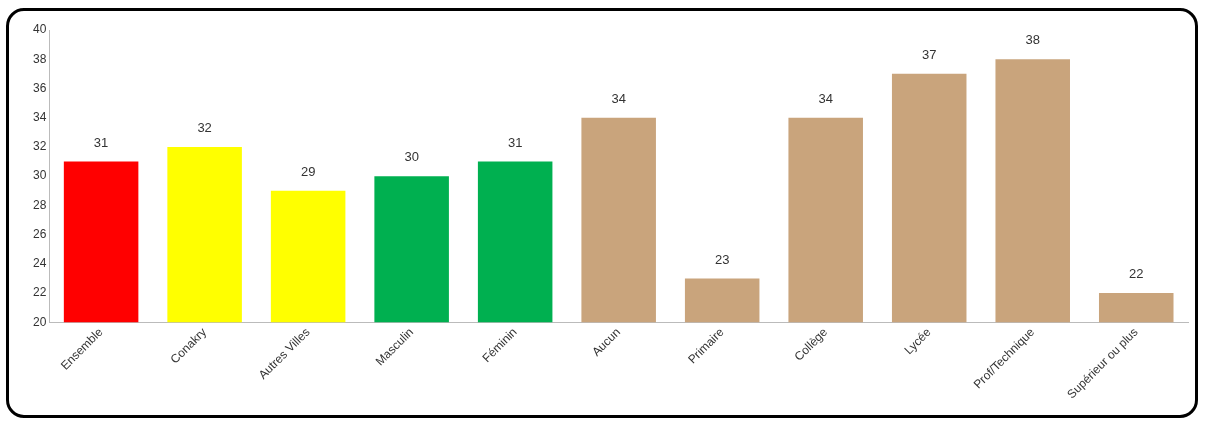 This screenshot has width=1208, height=425. I want to click on y-tick-label: 38, so click(39, 58).